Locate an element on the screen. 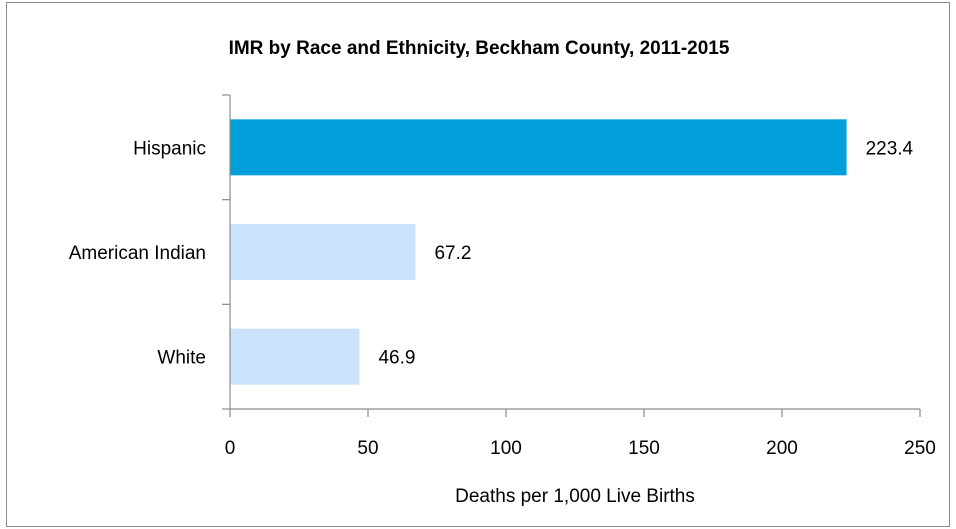 This screenshot has height=529, width=956. x-tick-label-150: 150 is located at coordinates (644, 448).